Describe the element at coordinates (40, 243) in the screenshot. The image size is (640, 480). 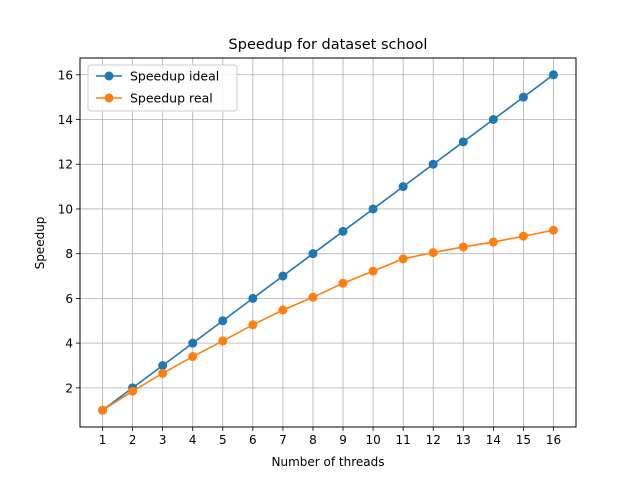
I see `y-axis-label: Speedup` at that location.